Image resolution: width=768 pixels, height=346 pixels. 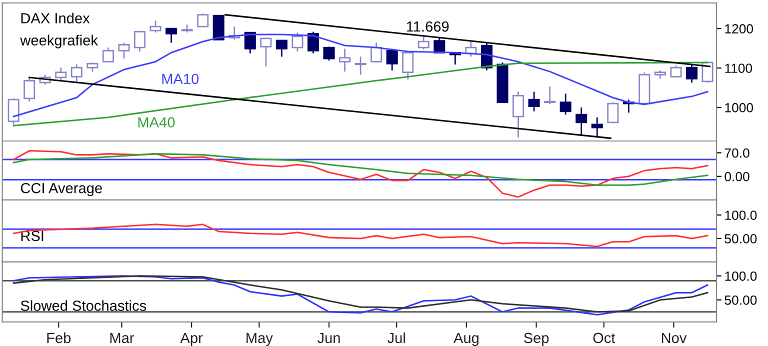 I want to click on x-tick-label: Nov, so click(x=674, y=338).